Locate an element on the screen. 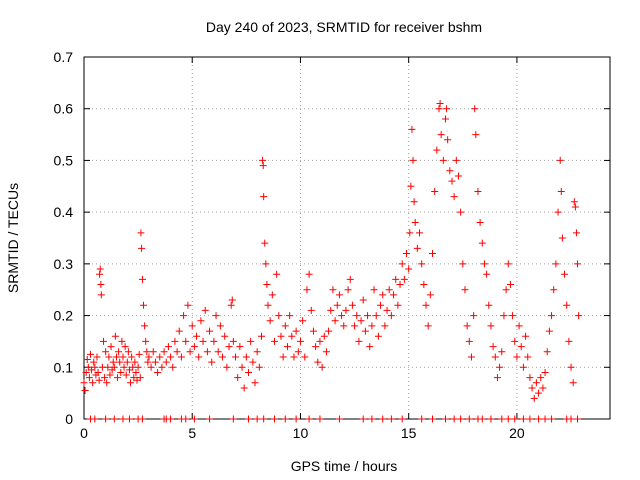 This screenshot has width=640, height=480. x-tick-label: 5 is located at coordinates (192, 433).